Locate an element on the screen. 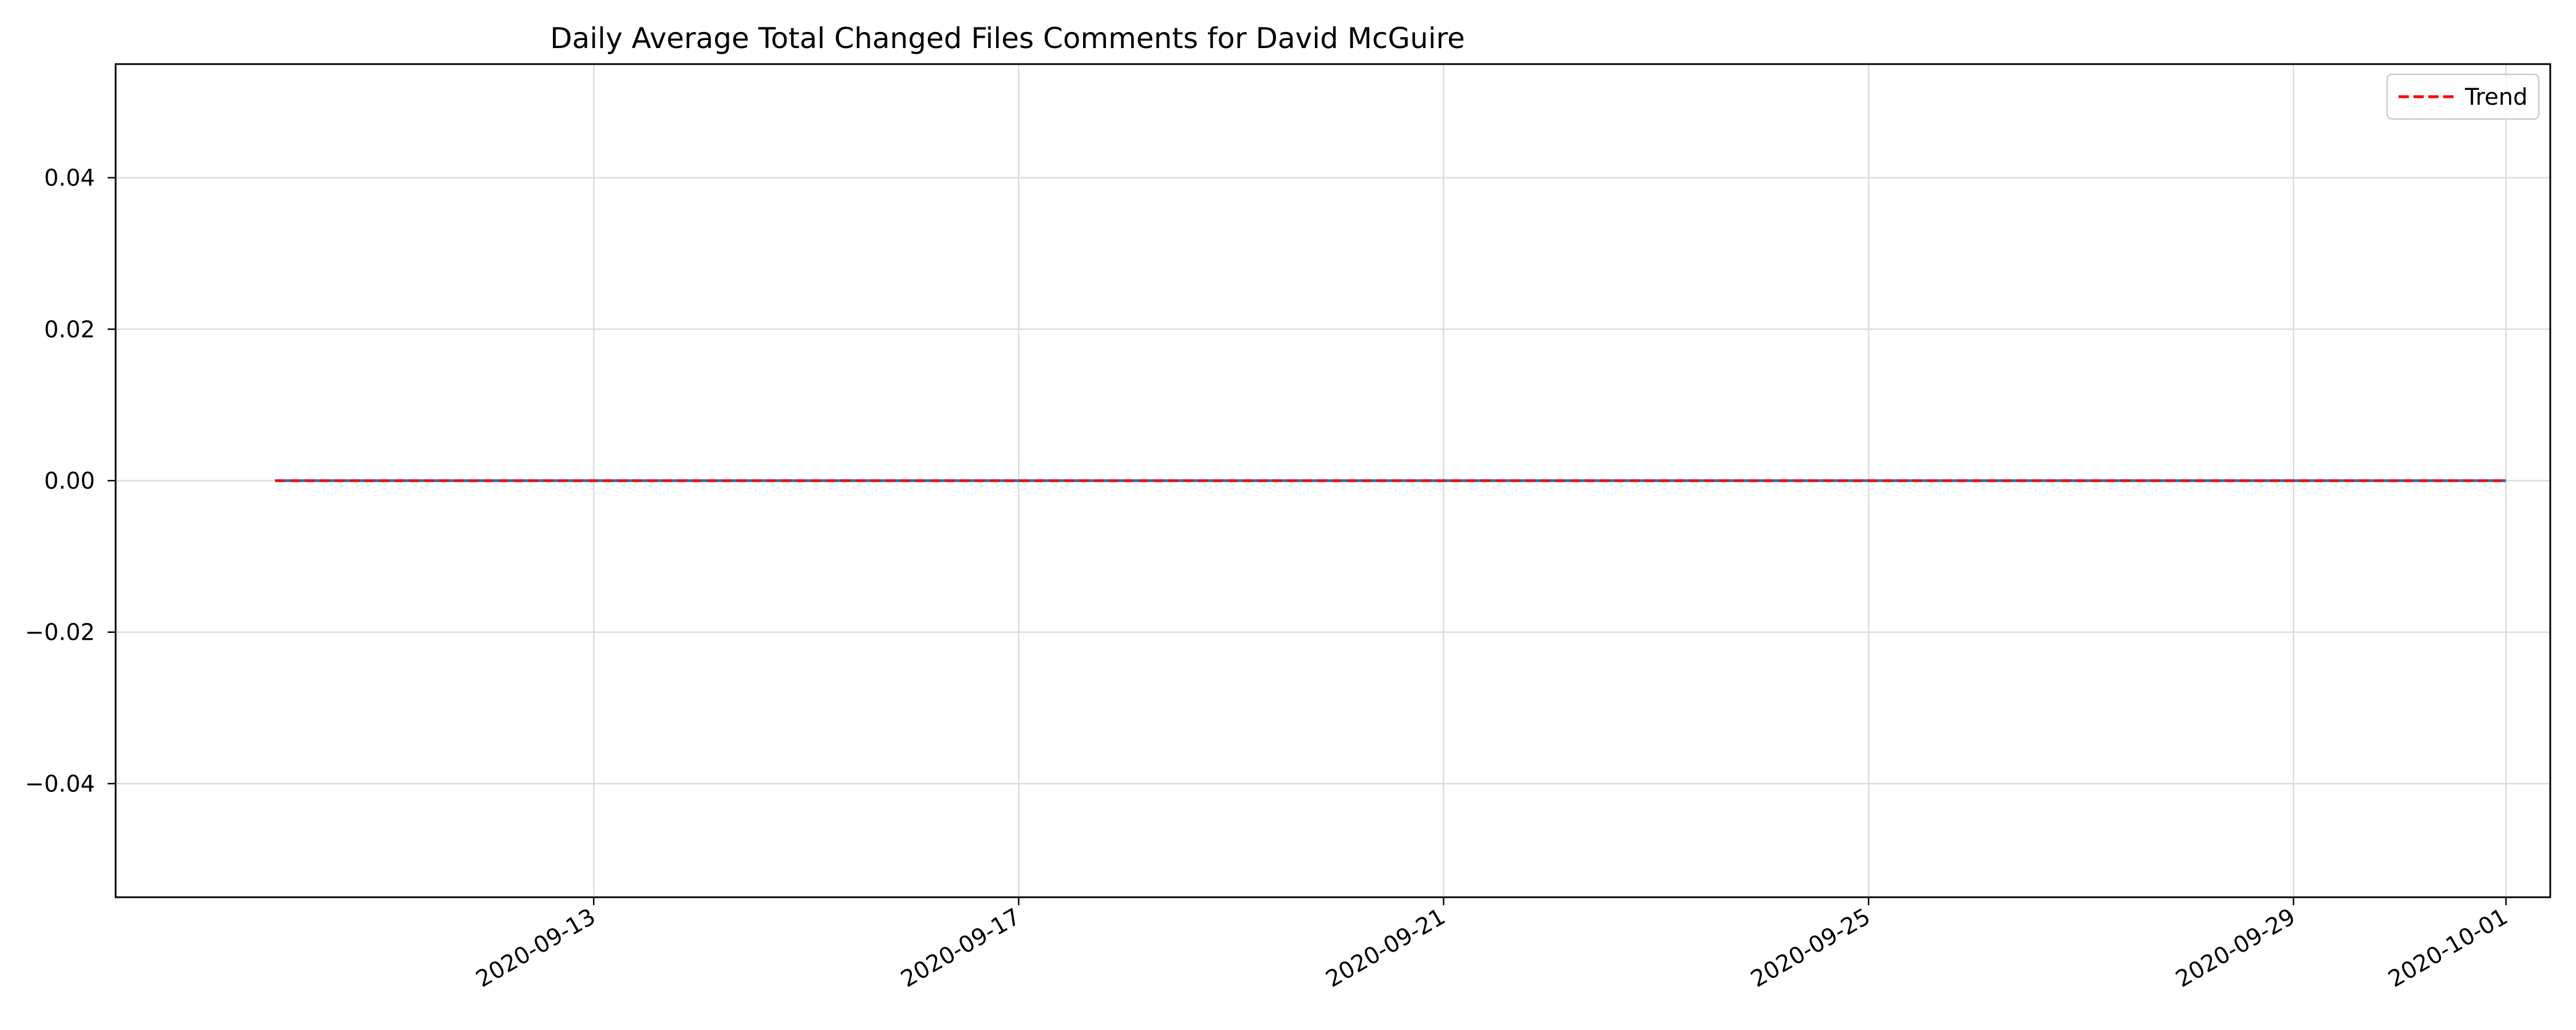 The image size is (2576, 1030). y-tick-label: 0.00 is located at coordinates (69, 481).